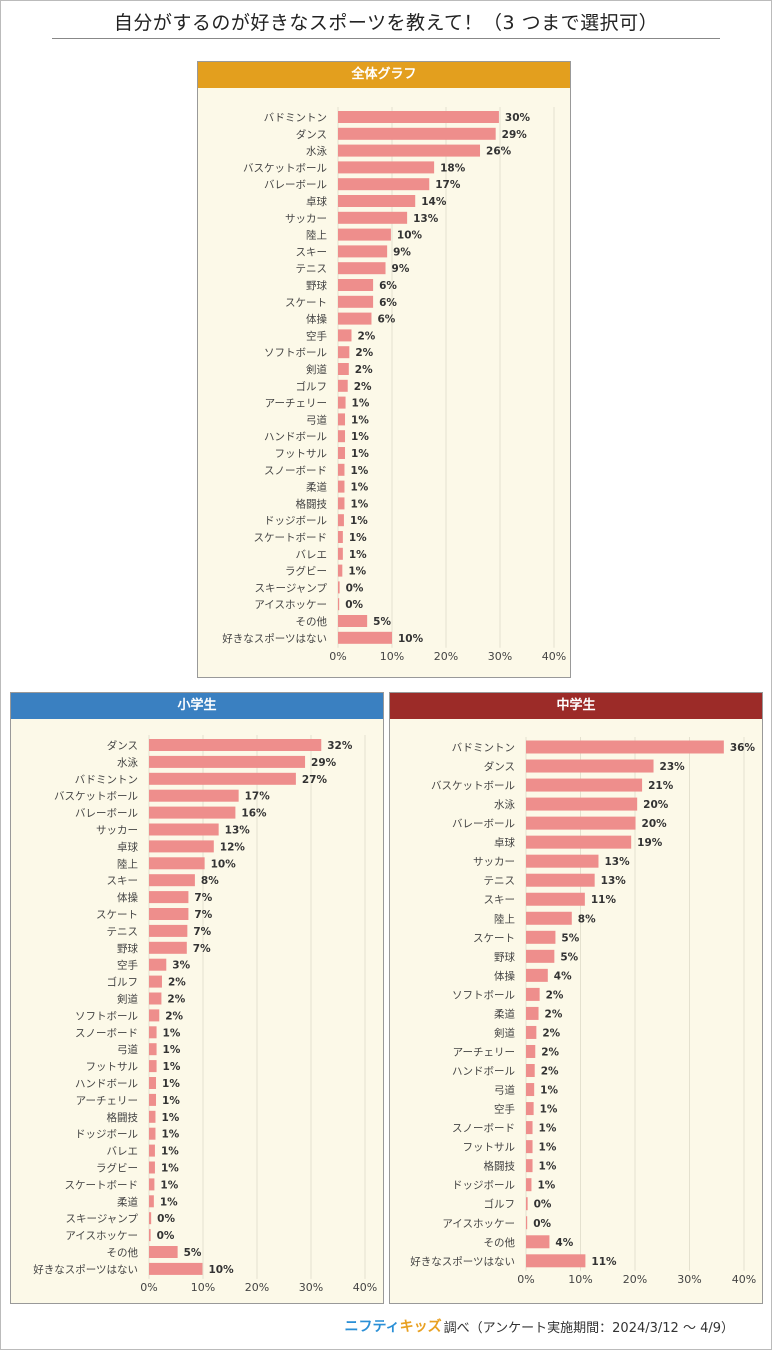 The height and width of the screenshot is (1350, 772). What do you see at coordinates (337, 656) in the screenshot?
I see `x-tick-label: 0%` at bounding box center [337, 656].